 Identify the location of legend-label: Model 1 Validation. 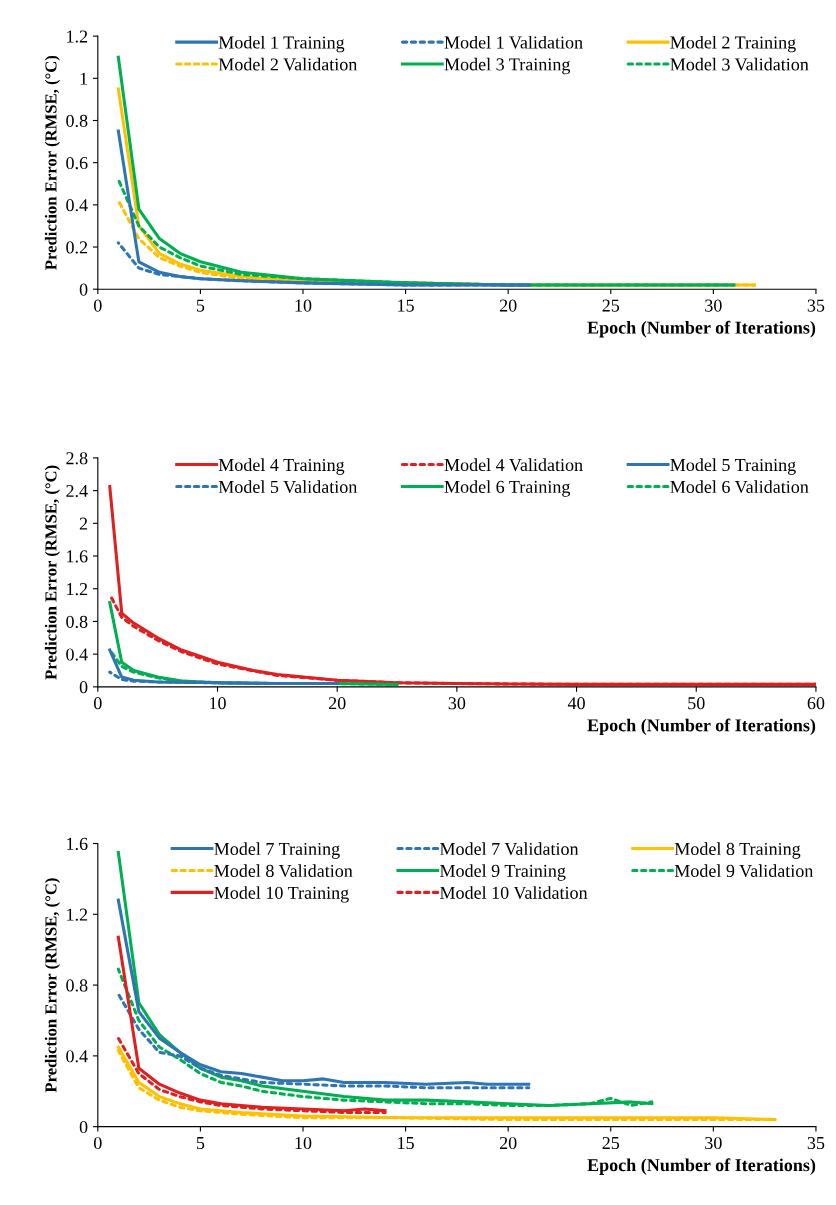
(513, 42).